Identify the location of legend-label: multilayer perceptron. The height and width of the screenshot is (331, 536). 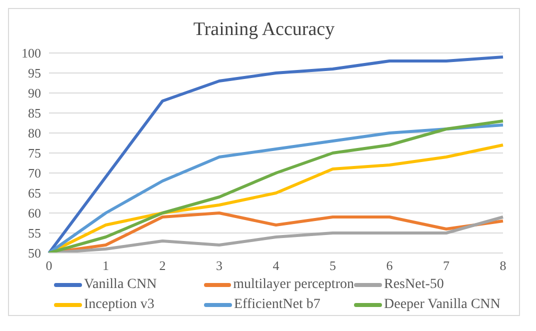
(293, 285).